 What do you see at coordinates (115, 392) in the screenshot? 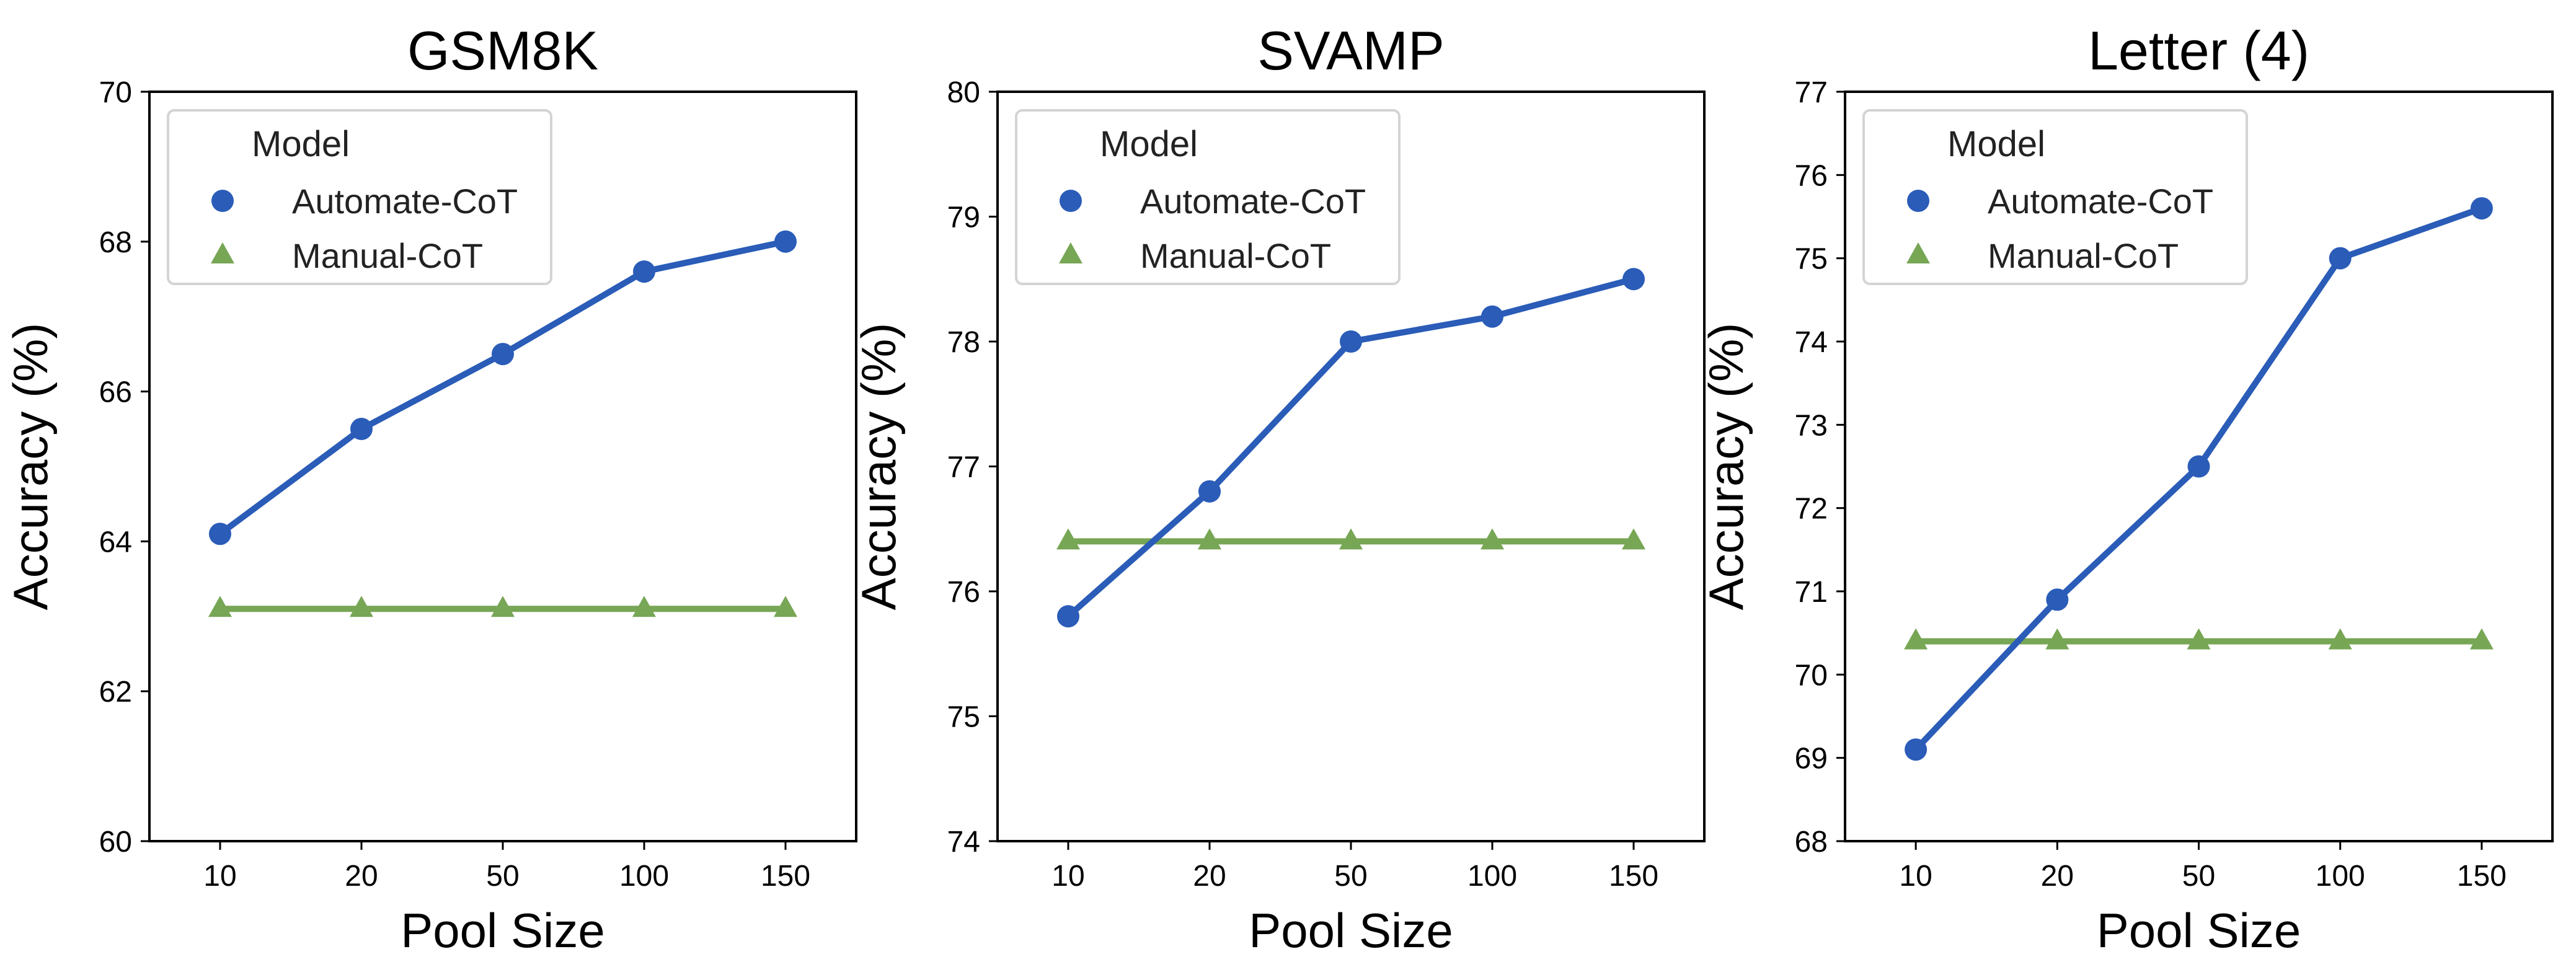
I see `y-tick-label: 66` at bounding box center [115, 392].